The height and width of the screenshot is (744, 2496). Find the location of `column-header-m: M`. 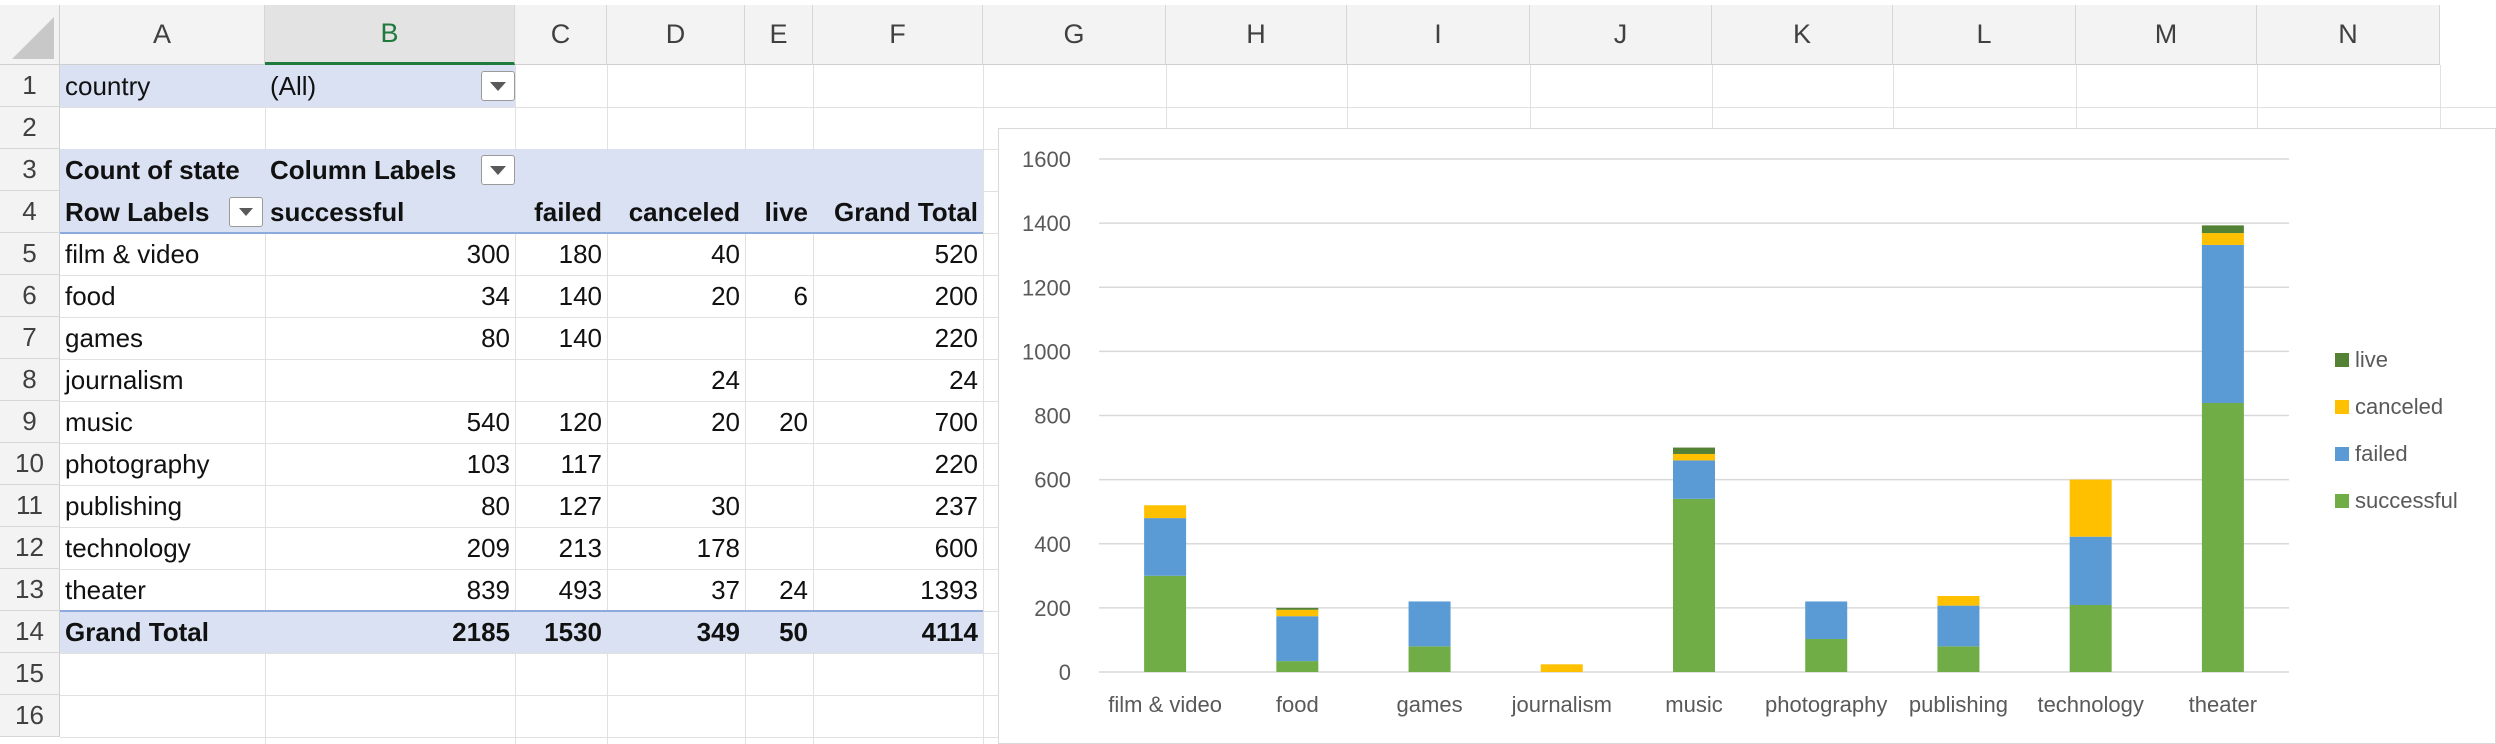

column-header-m: M is located at coordinates (2166, 35).